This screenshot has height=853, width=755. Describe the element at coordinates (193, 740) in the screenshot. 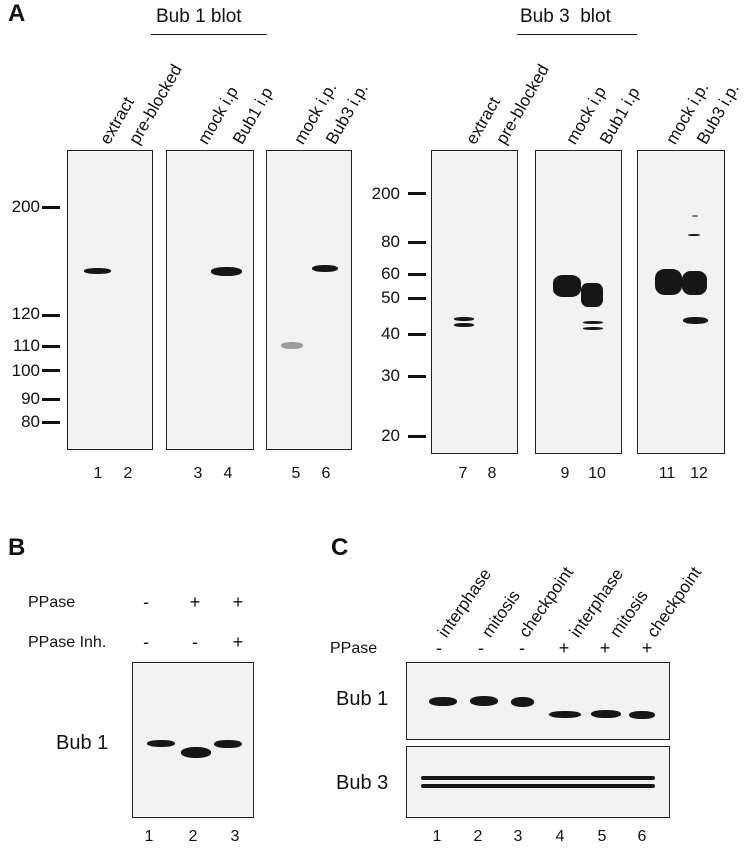

I see `panel-b-gel` at that location.